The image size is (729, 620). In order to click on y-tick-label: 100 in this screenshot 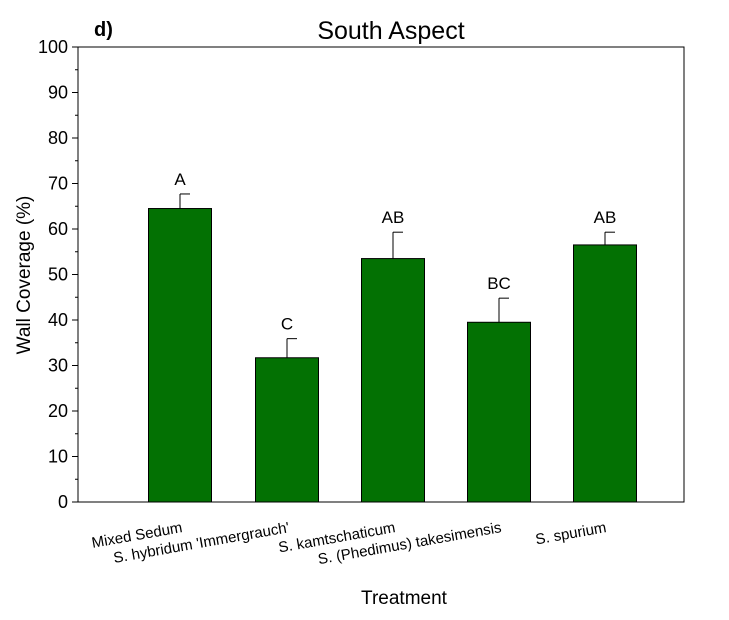, I will do `click(53, 47)`.